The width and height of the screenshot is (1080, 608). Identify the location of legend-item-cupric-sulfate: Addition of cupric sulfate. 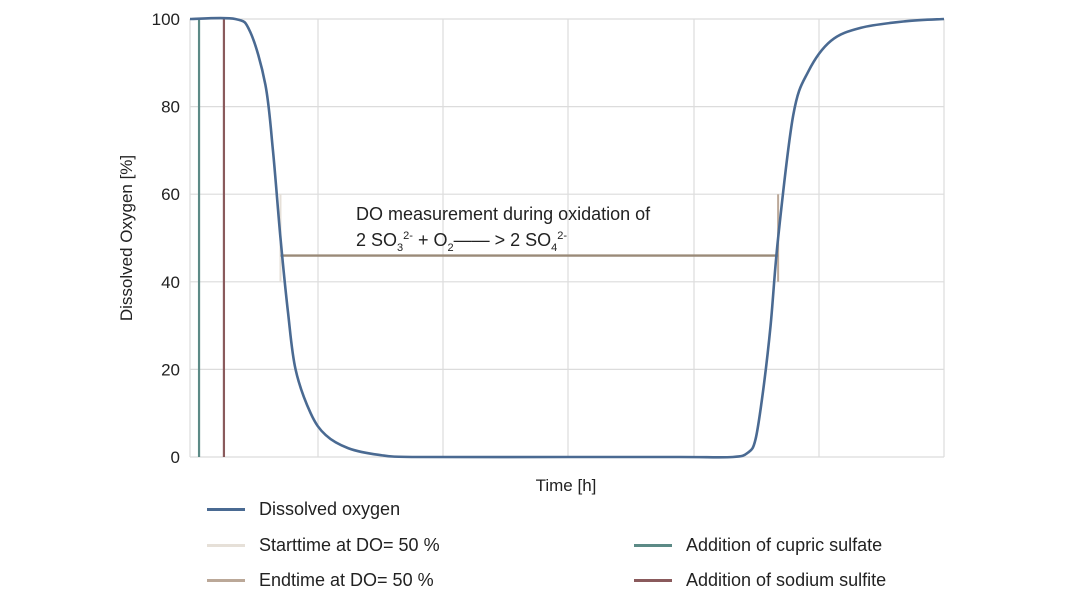
(758, 545).